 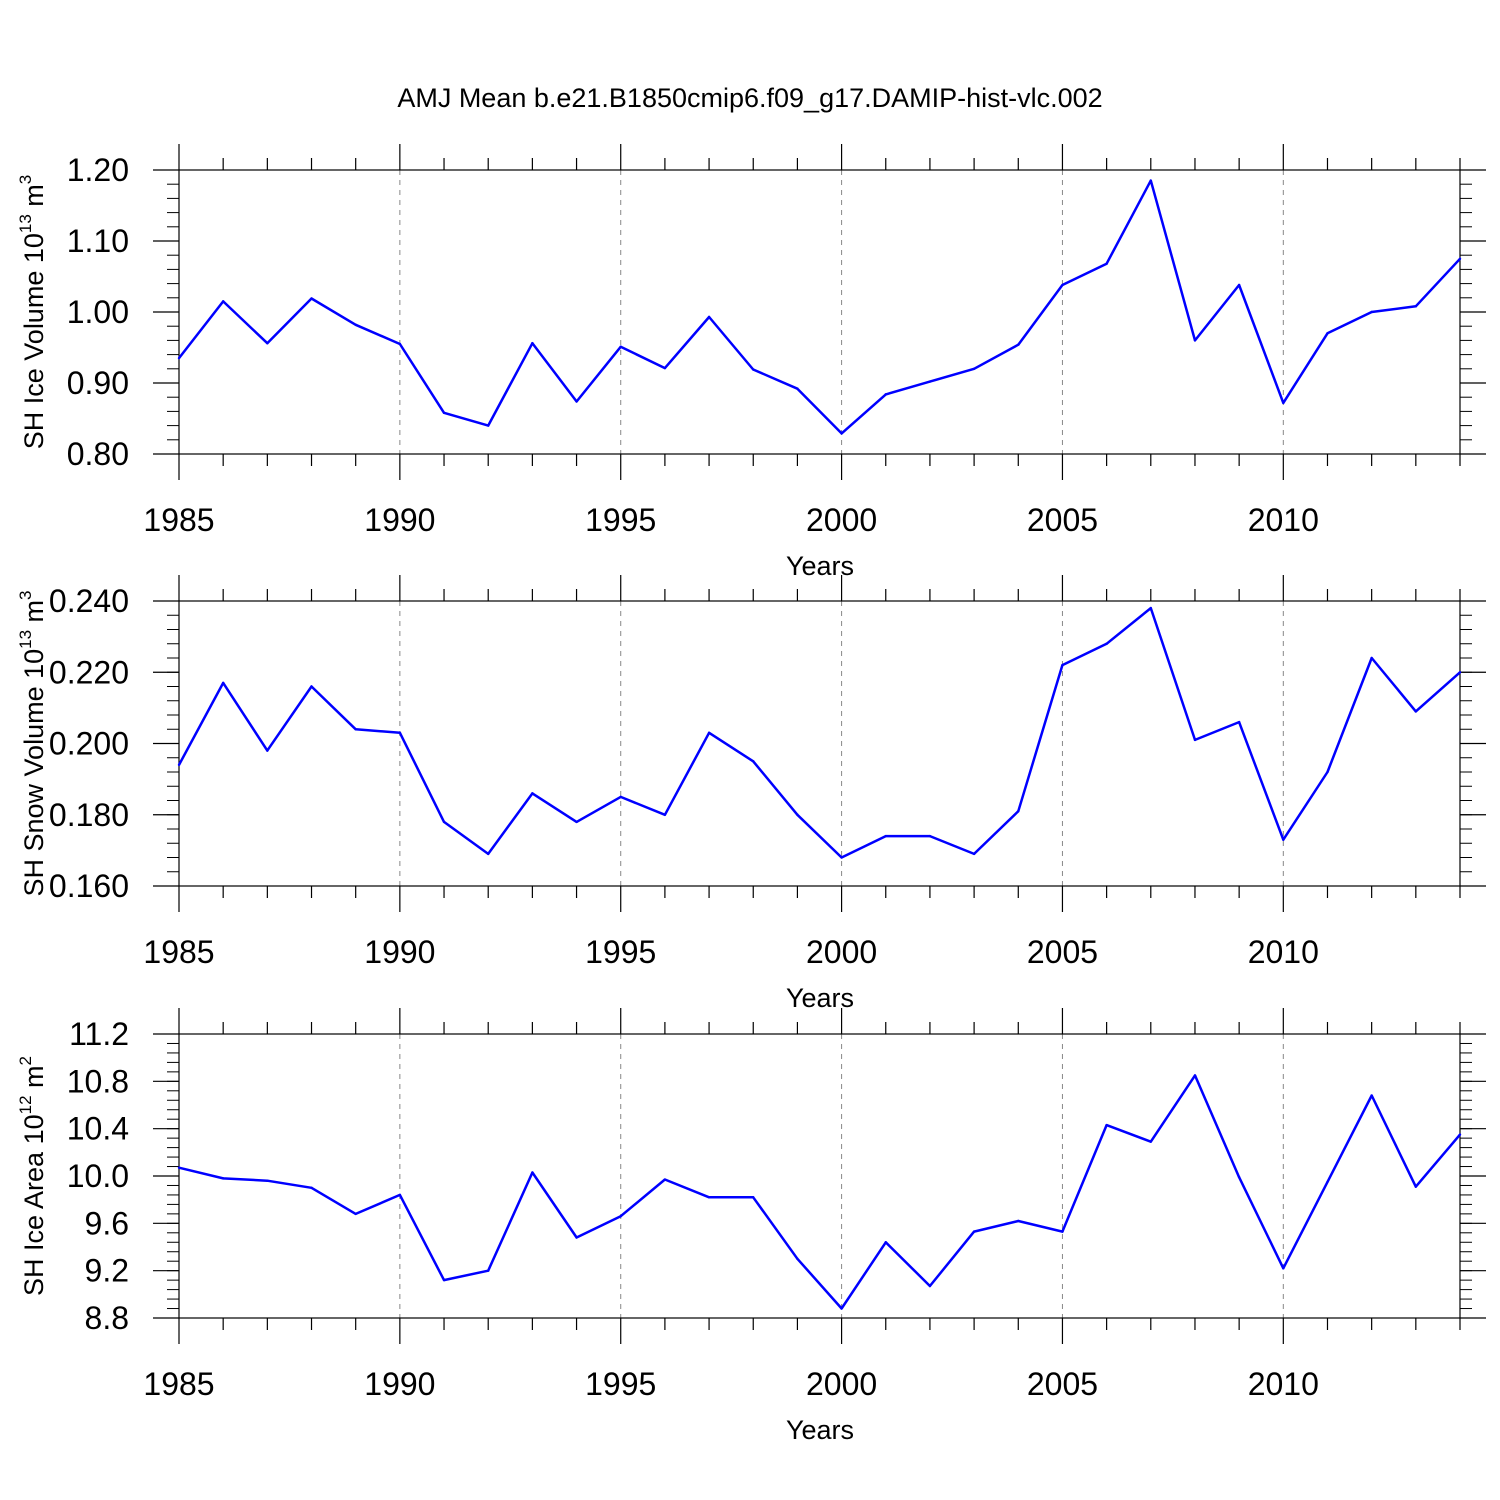 I want to click on y-tick-label: 1.20, so click(x=98, y=170).